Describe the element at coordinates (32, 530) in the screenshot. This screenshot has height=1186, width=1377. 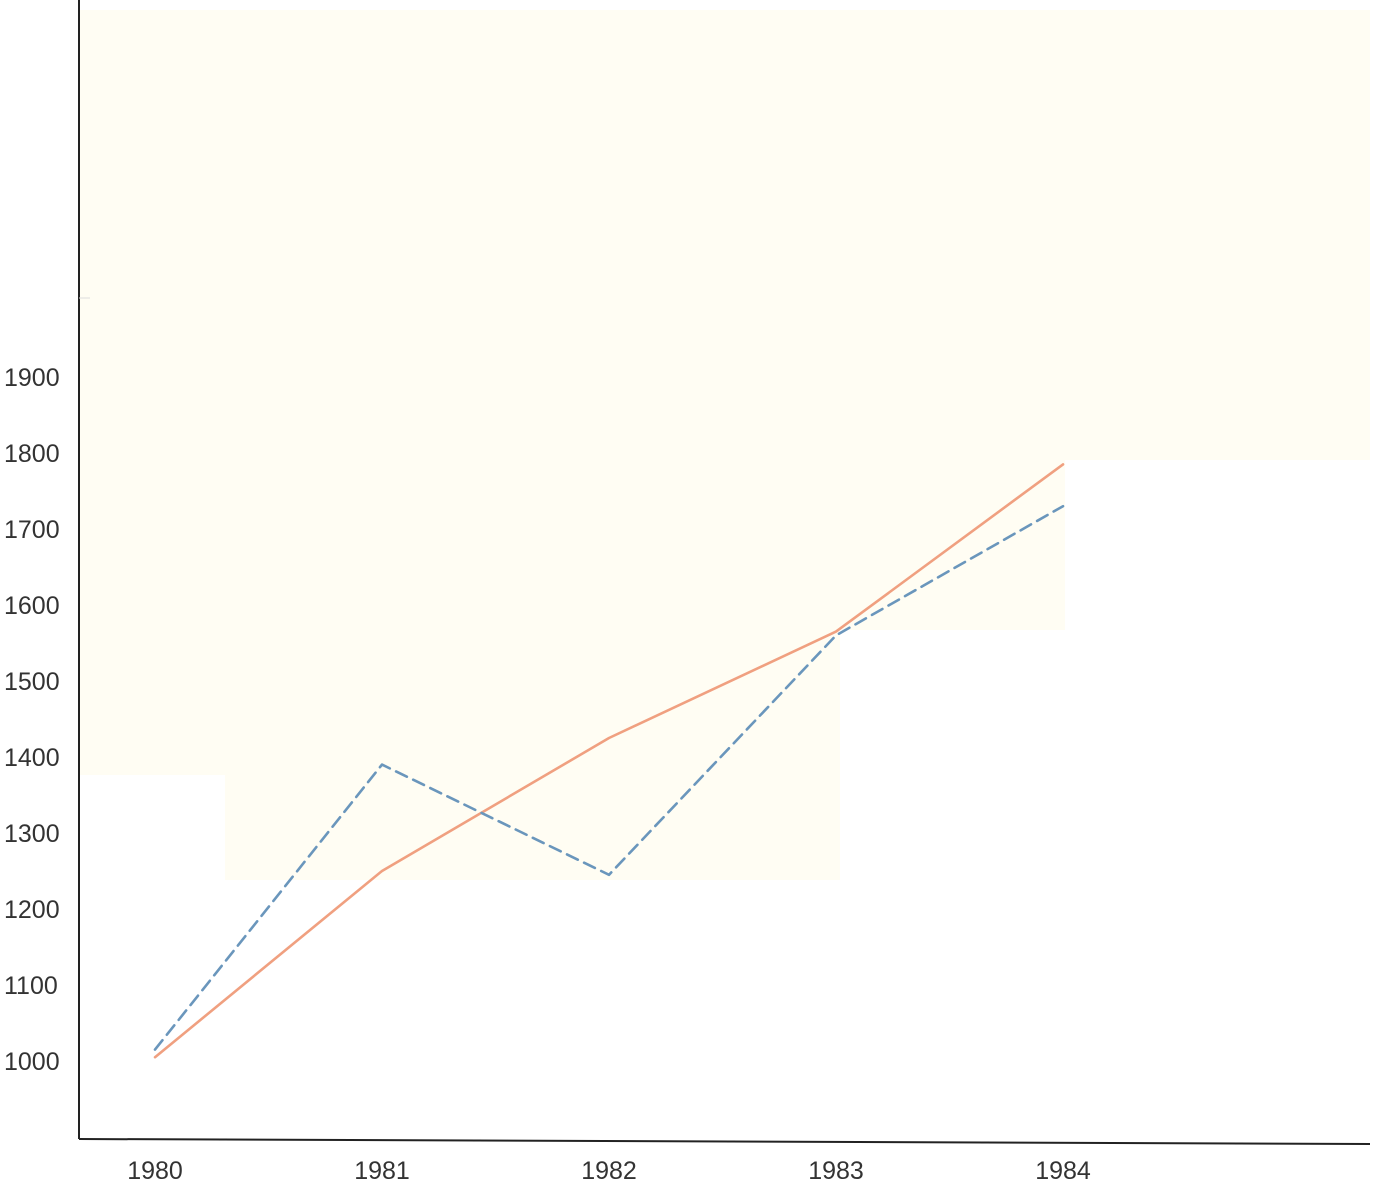
I see `y-tick-label: 1700` at that location.